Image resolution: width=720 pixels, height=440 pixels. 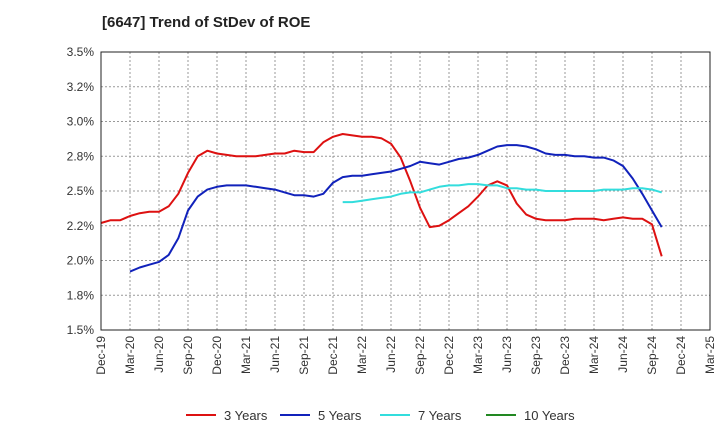 I want to click on x-tick-label: Sep-20, so click(x=188, y=355).